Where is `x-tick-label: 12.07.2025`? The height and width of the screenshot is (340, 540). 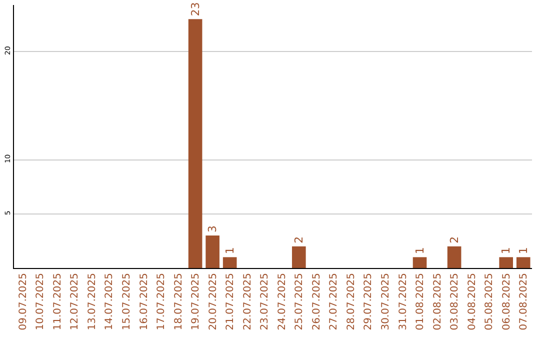
x-tick-label: 12.07.2025 is located at coordinates (75, 301).